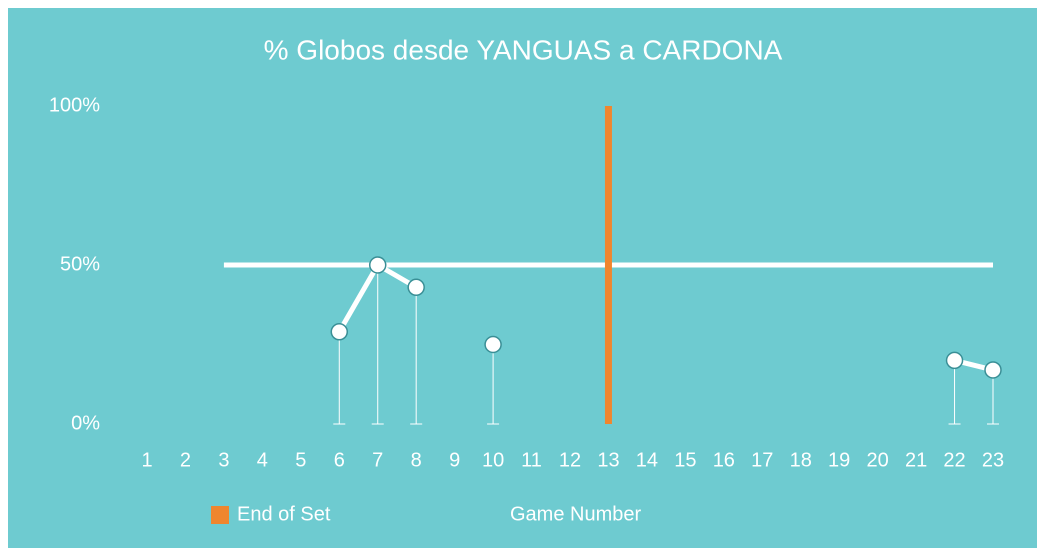 This screenshot has height=554, width=1045. I want to click on x-tick-label: 18, so click(801, 460).